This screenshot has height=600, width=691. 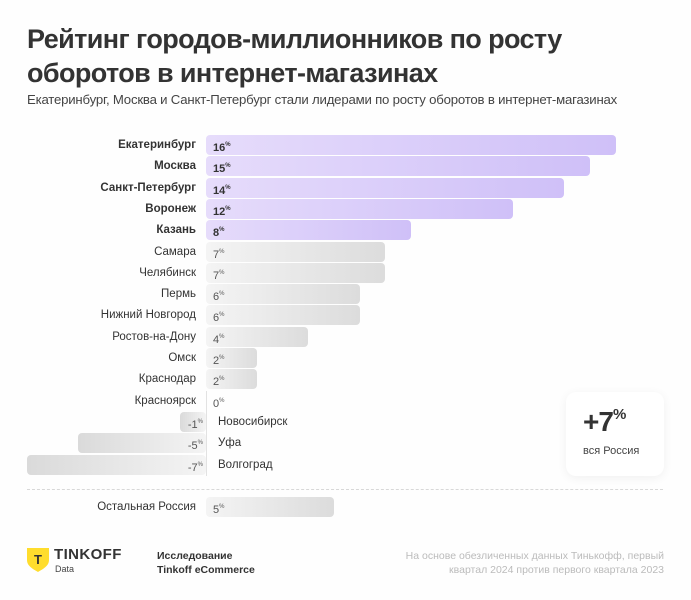 What do you see at coordinates (170, 208) in the screenshot?
I see `category-label: Воронеж` at bounding box center [170, 208].